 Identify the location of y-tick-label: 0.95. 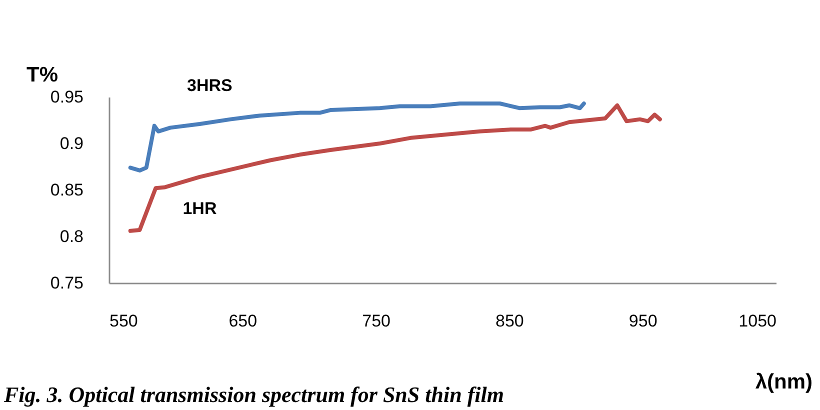
(67, 97).